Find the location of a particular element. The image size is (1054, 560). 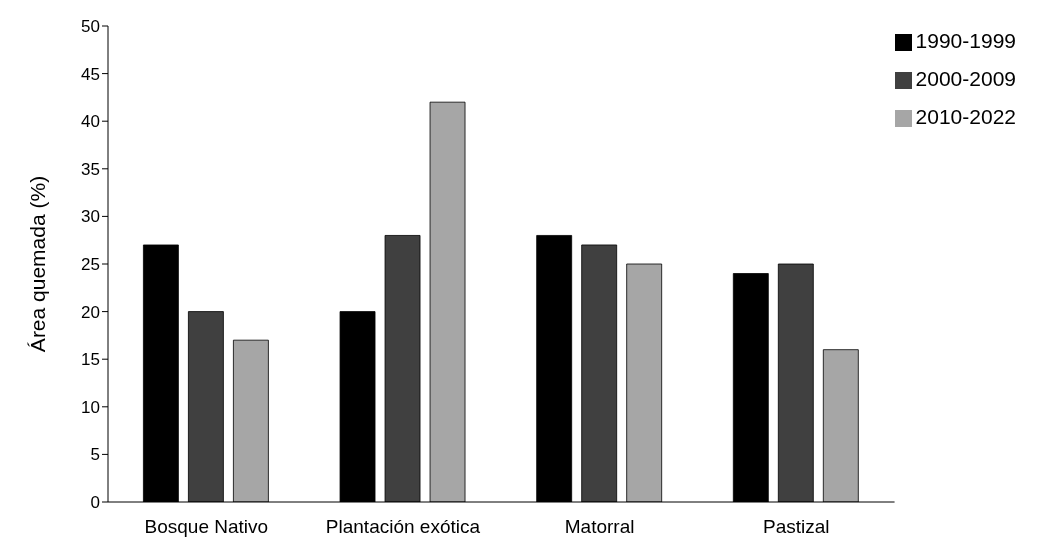

legend-label: 2000-2009 is located at coordinates (965, 78).